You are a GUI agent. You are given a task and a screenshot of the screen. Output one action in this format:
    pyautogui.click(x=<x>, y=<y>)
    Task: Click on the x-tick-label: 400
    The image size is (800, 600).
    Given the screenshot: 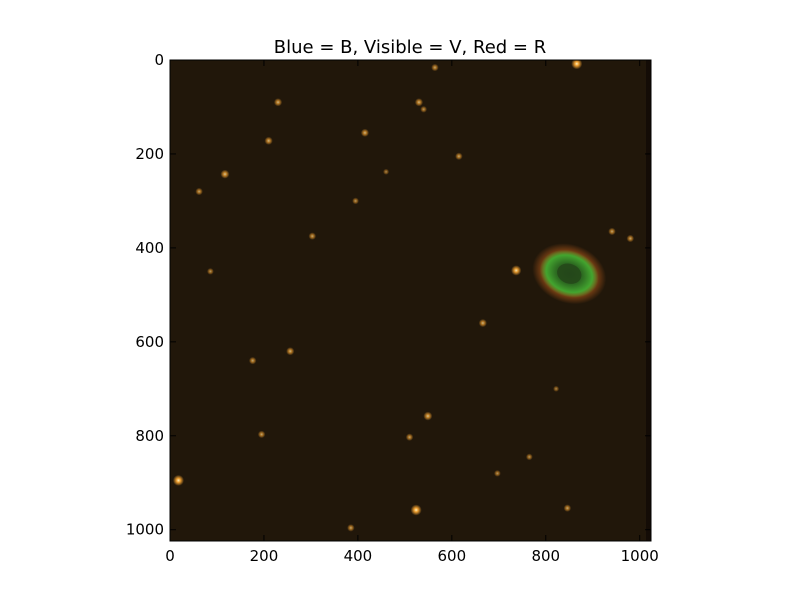 What is the action you would take?
    pyautogui.click(x=358, y=556)
    